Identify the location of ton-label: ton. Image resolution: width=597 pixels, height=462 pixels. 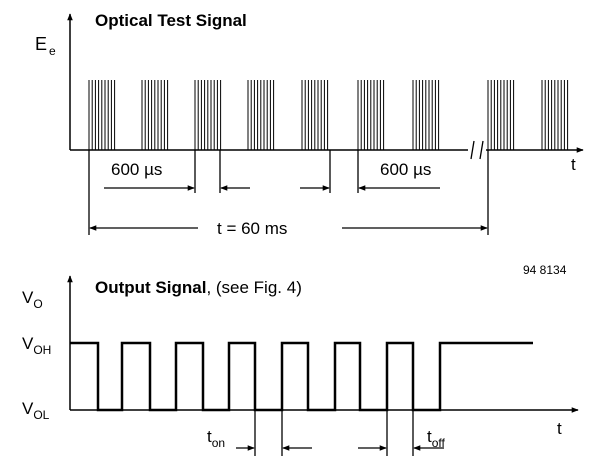
(216, 438).